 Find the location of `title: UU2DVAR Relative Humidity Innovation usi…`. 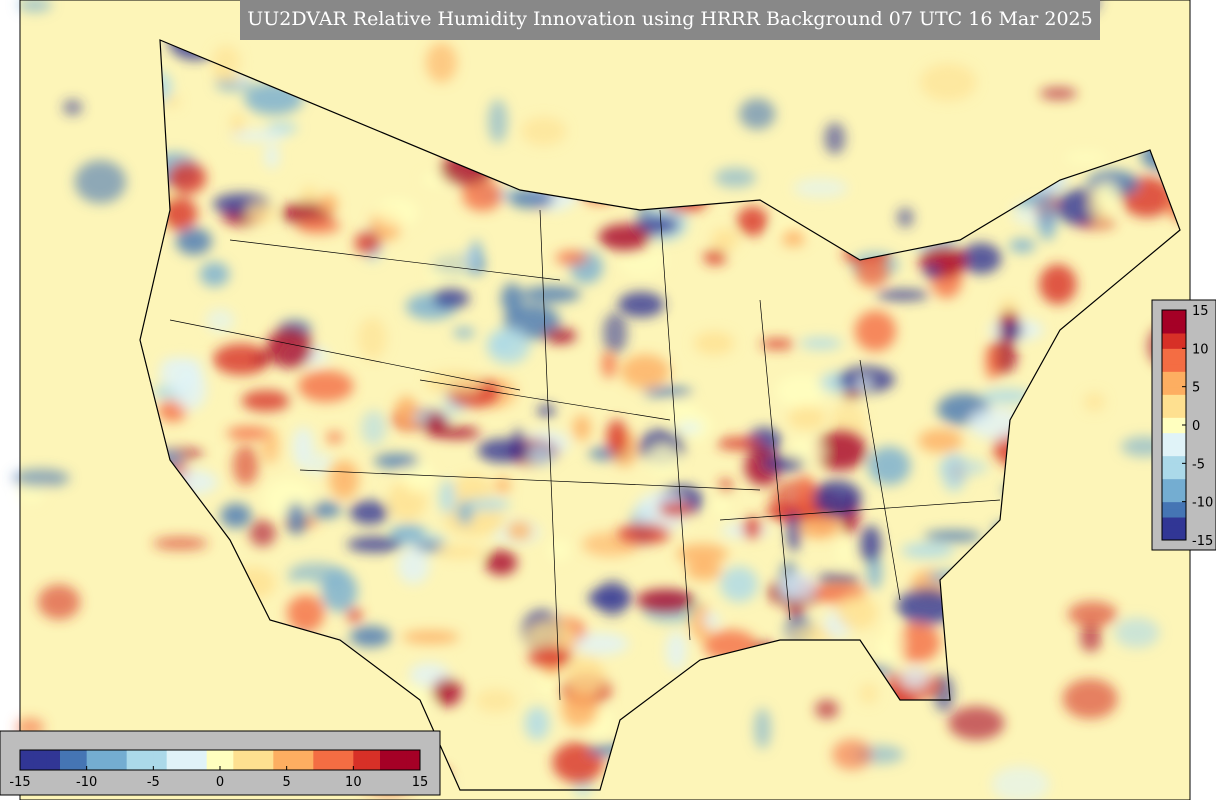

title: UU2DVAR Relative Humidity Innovation usi… is located at coordinates (669, 19).